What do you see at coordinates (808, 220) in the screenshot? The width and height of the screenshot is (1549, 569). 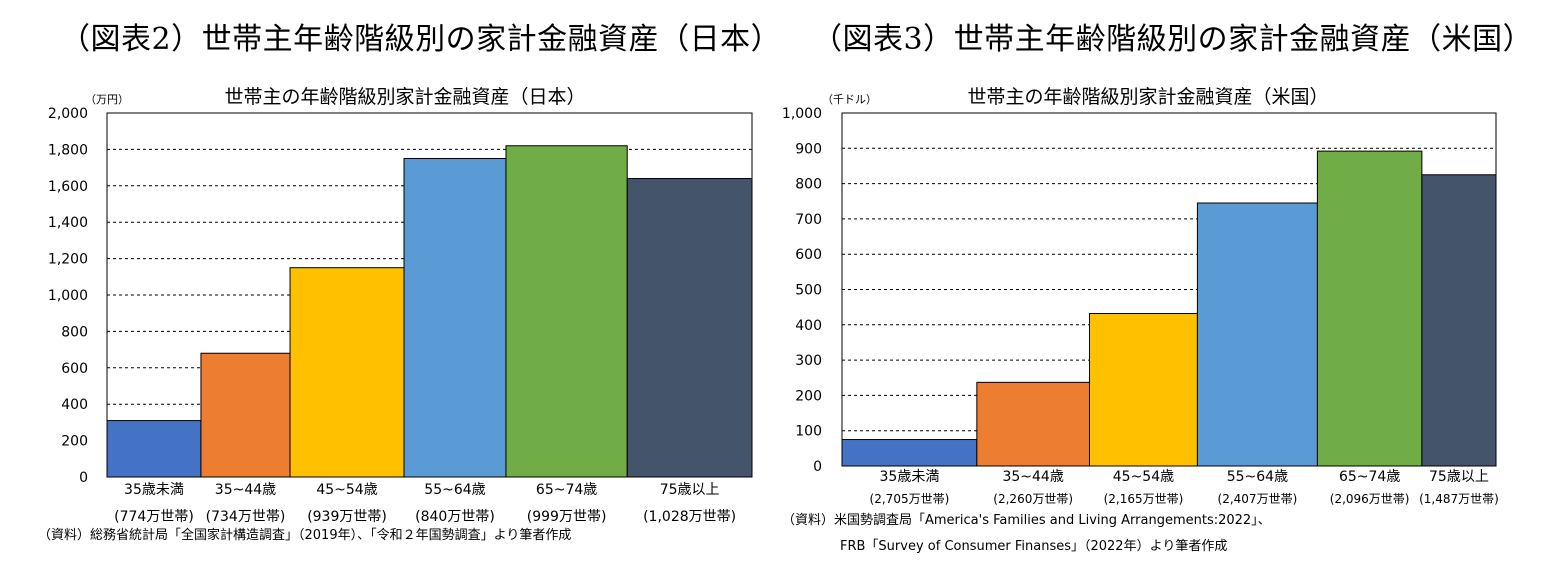 I see `y-tick-label: 700` at bounding box center [808, 220].